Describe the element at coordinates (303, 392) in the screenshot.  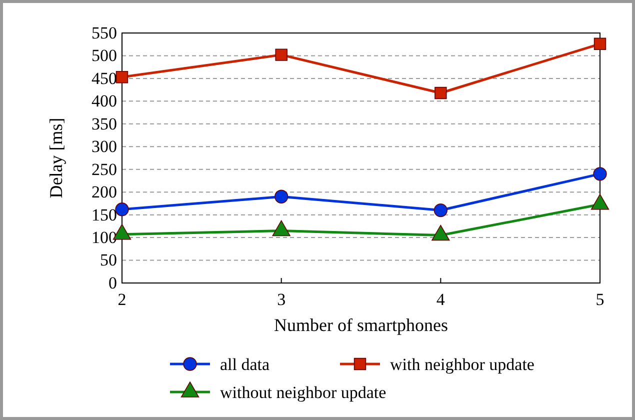
I see `legend-label: without neighbor update` at that location.